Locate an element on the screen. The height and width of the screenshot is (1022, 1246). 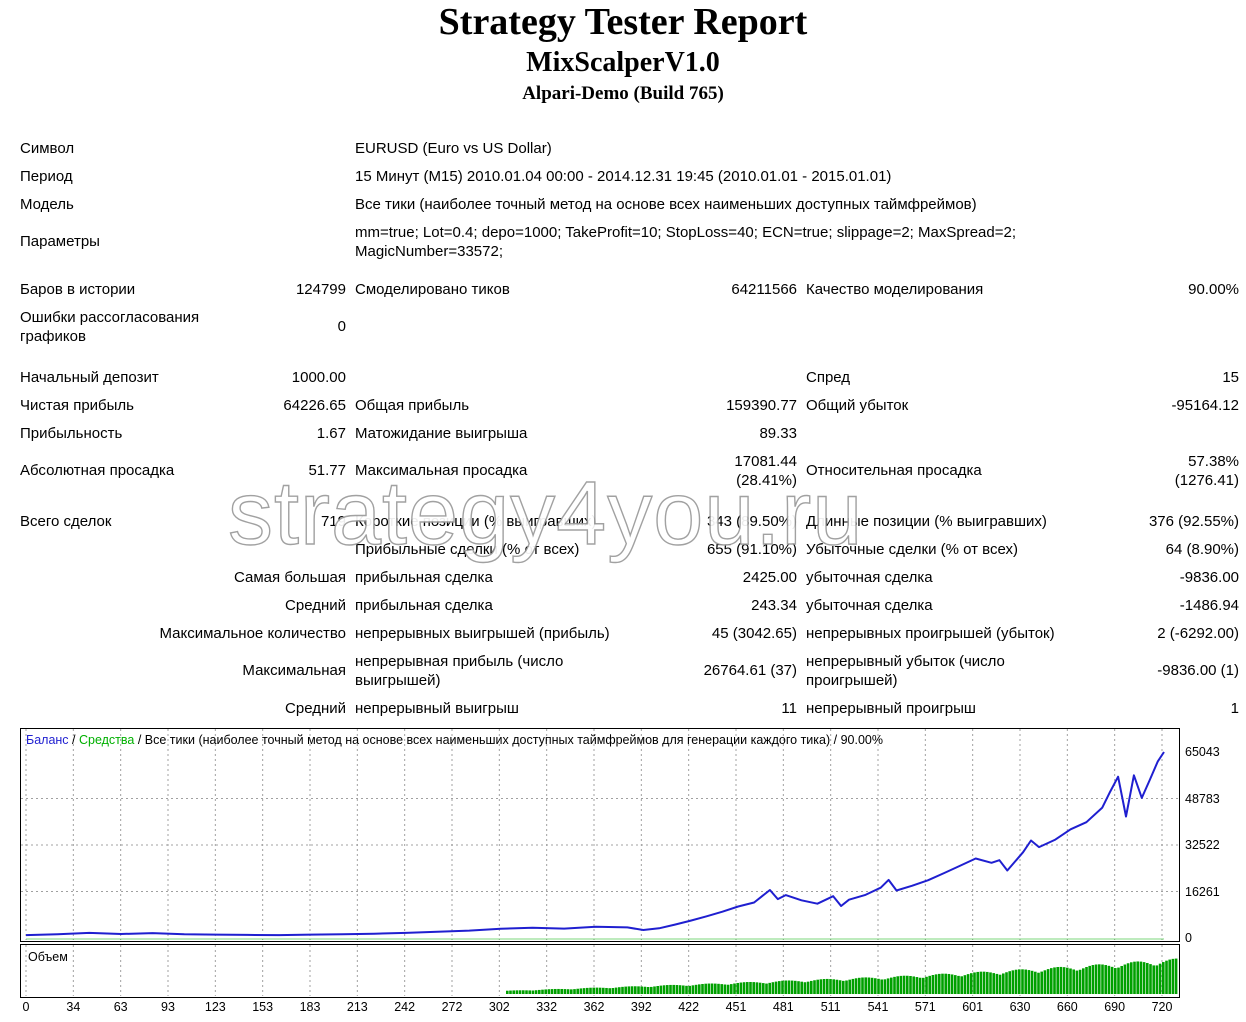
abs-drawdown-label: Абсолютная просадка is located at coordinates (97, 470).